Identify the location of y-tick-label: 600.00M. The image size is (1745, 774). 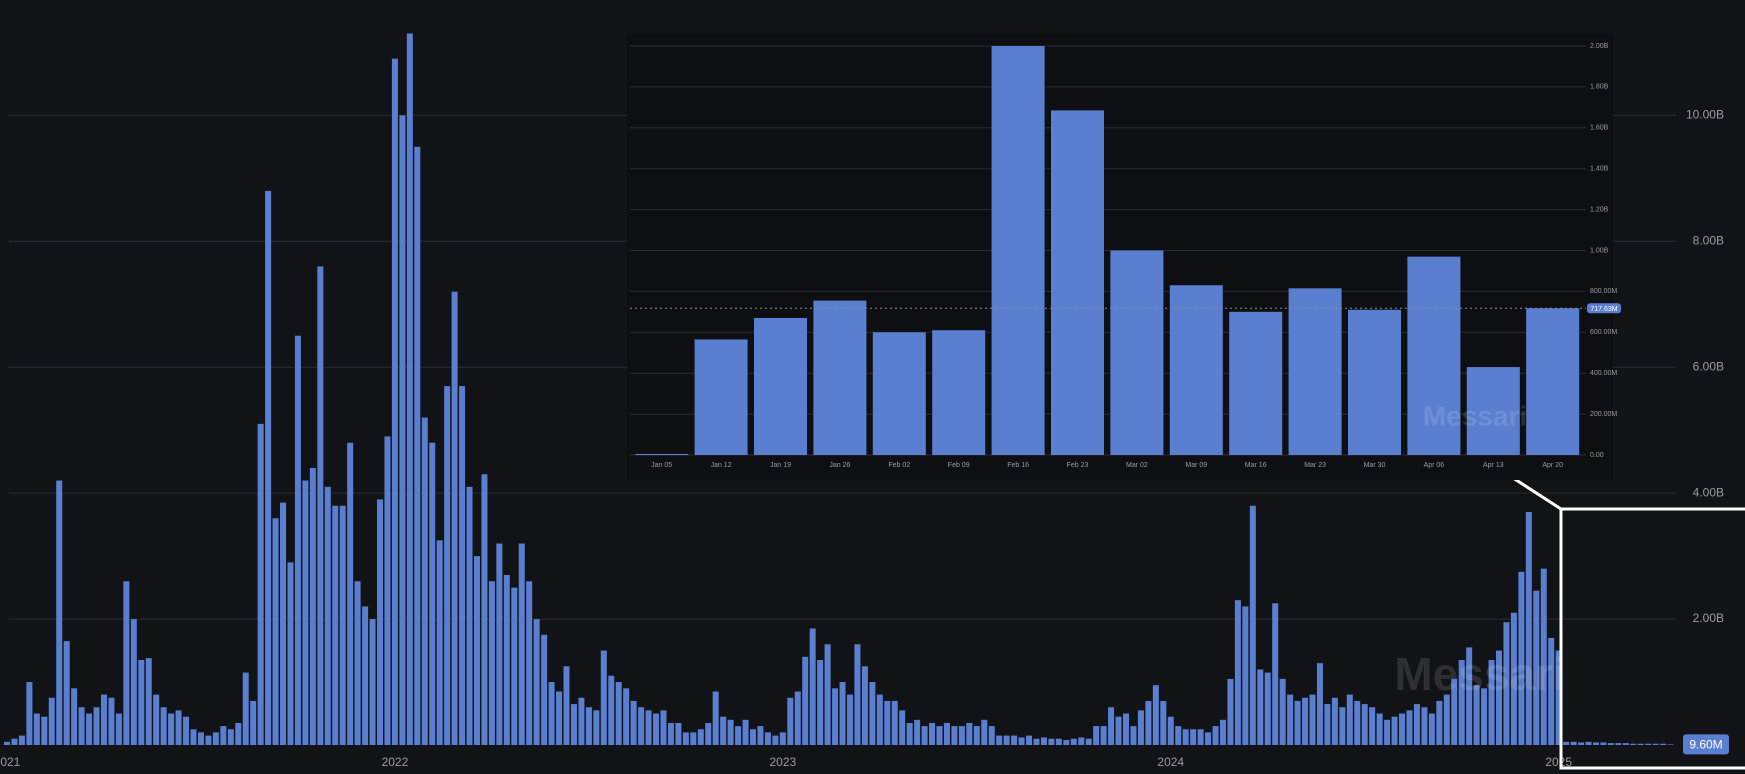
(1603, 332).